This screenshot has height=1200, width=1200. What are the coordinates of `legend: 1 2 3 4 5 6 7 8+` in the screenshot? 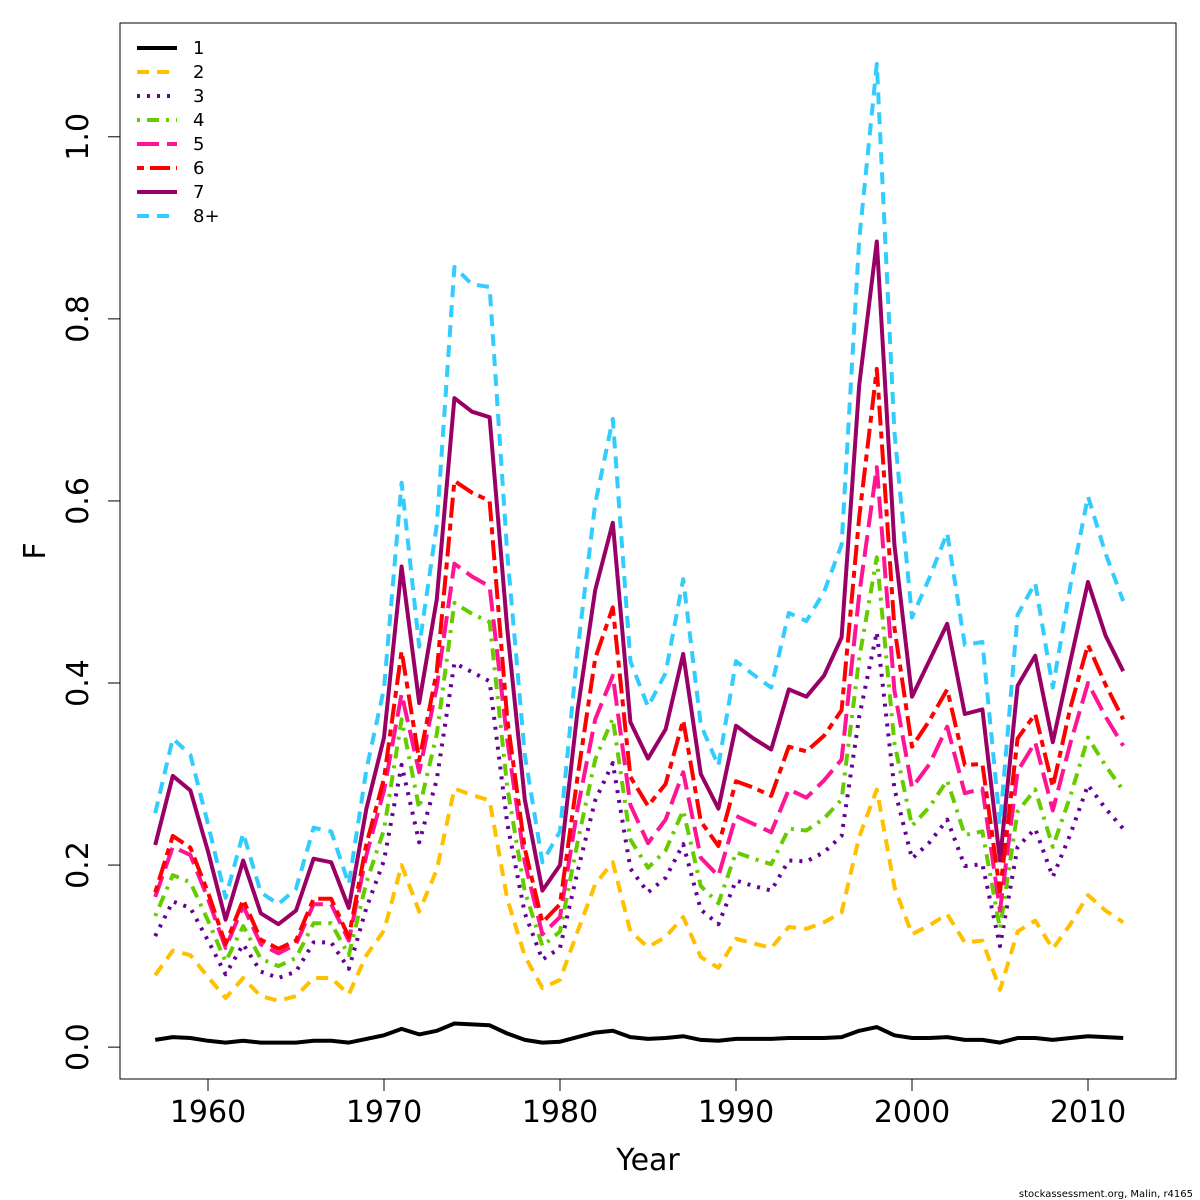 It's located at (178, 132).